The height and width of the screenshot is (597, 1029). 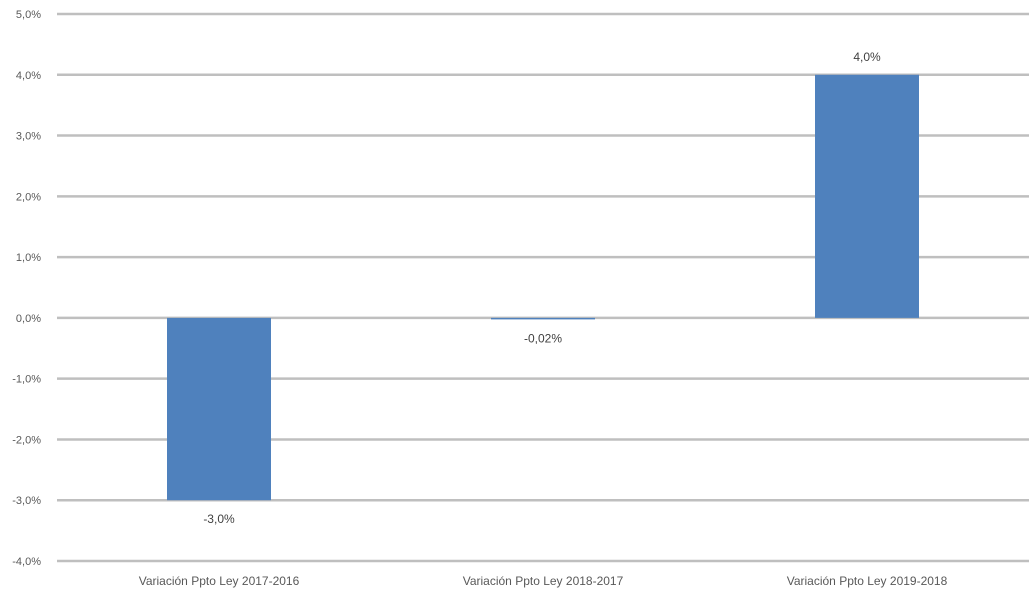 I want to click on y-tick-label: -3,0%, so click(x=26, y=501).